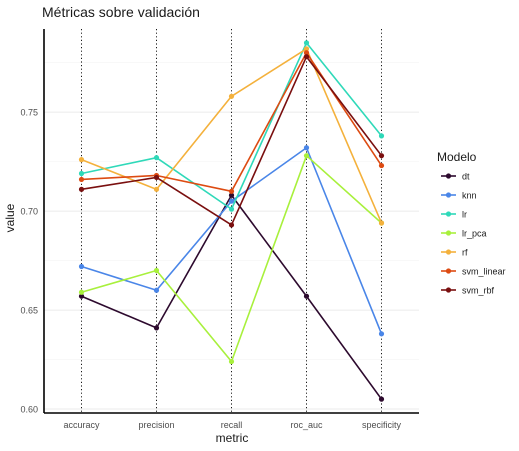 The image size is (519, 451). Describe the element at coordinates (29, 113) in the screenshot. I see `y-tick-label: 0.75` at that location.